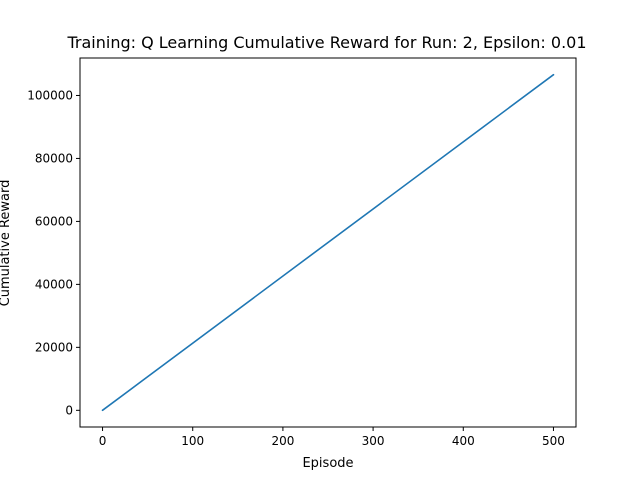 This screenshot has height=480, width=640. What do you see at coordinates (54, 158) in the screenshot?
I see `y-tick-label: 80000` at bounding box center [54, 158].